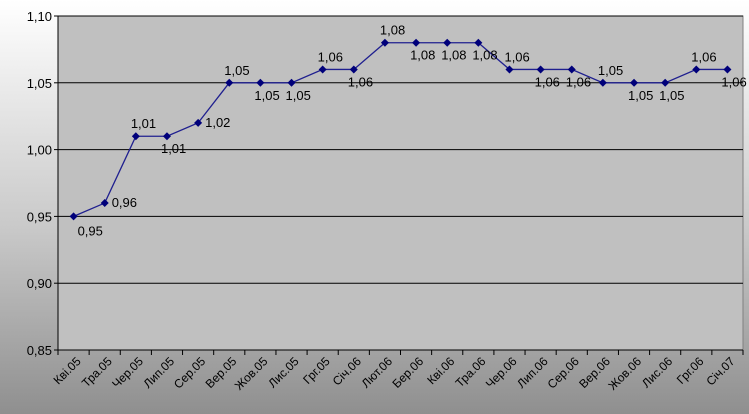 Image resolution: width=749 pixels, height=414 pixels. I want to click on y-tick-label: 0,95, so click(39, 216).